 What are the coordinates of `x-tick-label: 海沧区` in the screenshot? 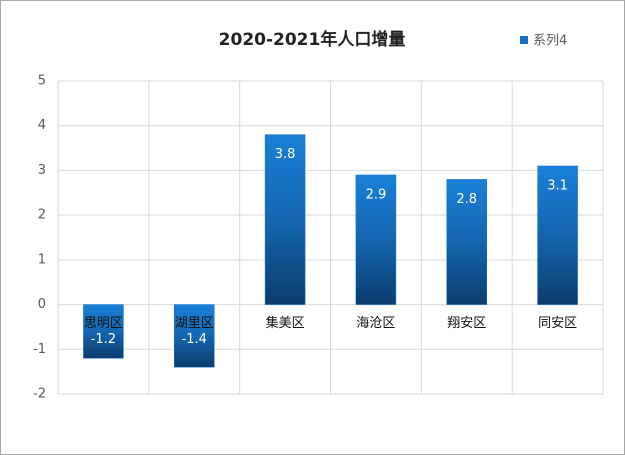 It's located at (375, 323).